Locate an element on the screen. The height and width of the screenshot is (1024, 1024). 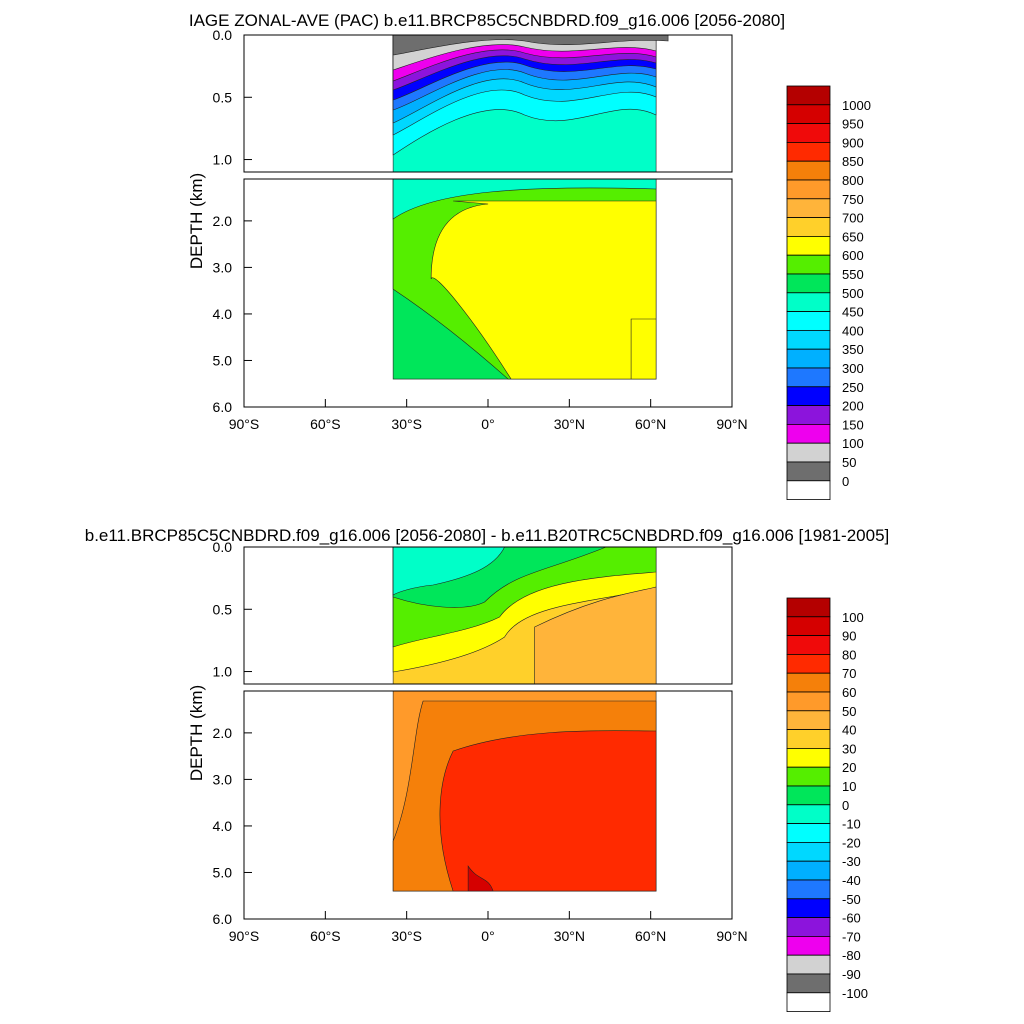
colorbar-label: 400 is located at coordinates (853, 330).